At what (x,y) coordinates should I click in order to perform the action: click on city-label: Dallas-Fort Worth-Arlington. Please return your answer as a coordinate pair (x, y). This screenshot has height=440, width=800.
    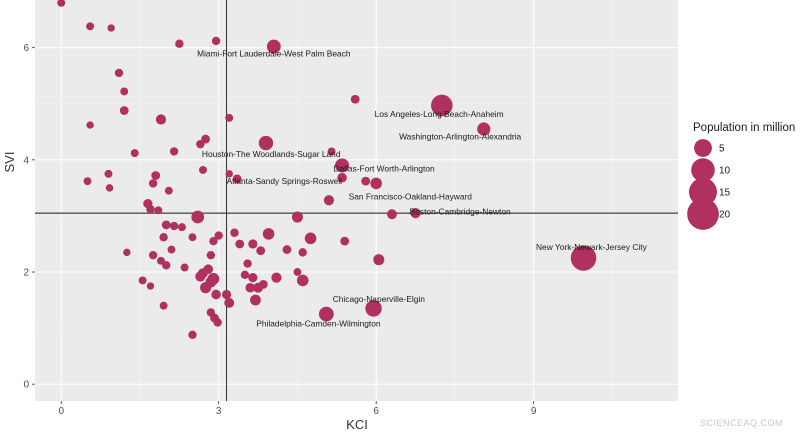
    Looking at the image, I should click on (384, 168).